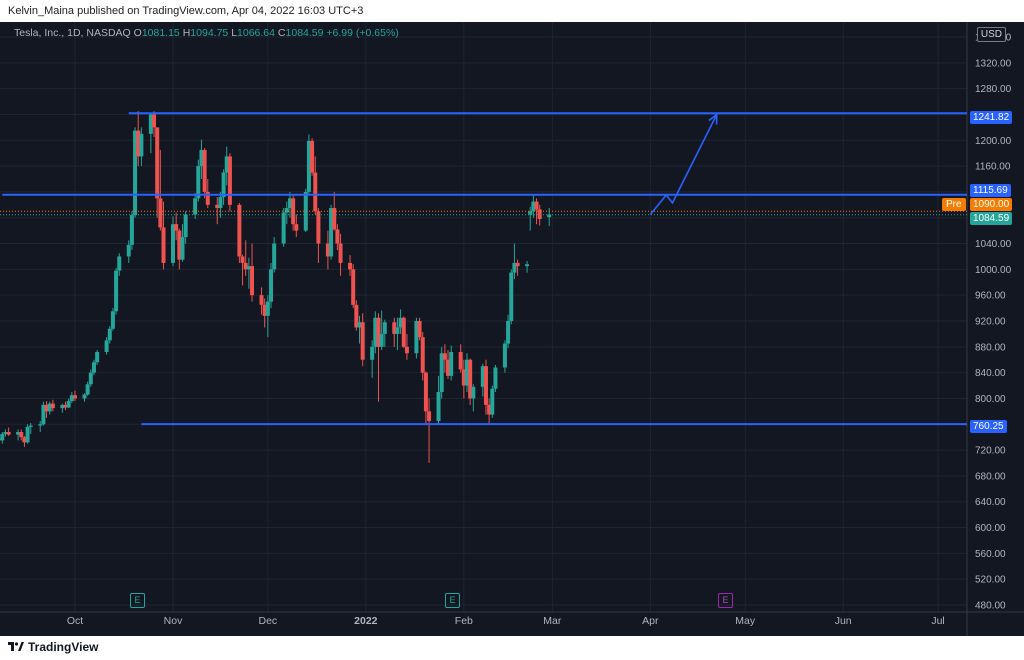 This screenshot has height=660, width=1024. Describe the element at coordinates (990, 373) in the screenshot. I see `y-tick-label: 840.00` at that location.